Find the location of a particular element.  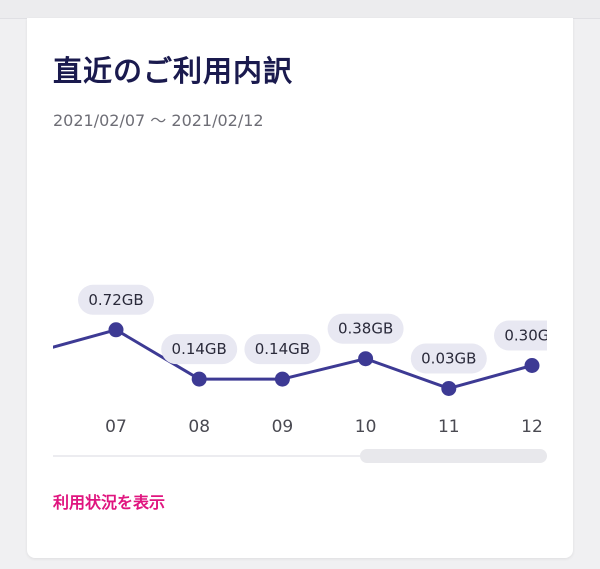

x-tick-label-12: 12 is located at coordinates (532, 425).